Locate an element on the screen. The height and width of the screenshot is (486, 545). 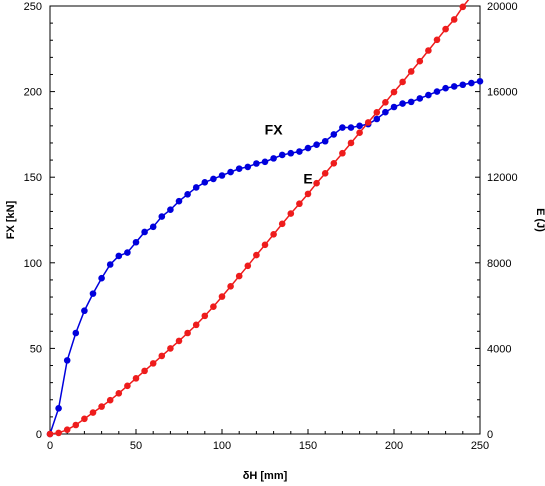
y2-tick-label: 4000 is located at coordinates (499, 349).